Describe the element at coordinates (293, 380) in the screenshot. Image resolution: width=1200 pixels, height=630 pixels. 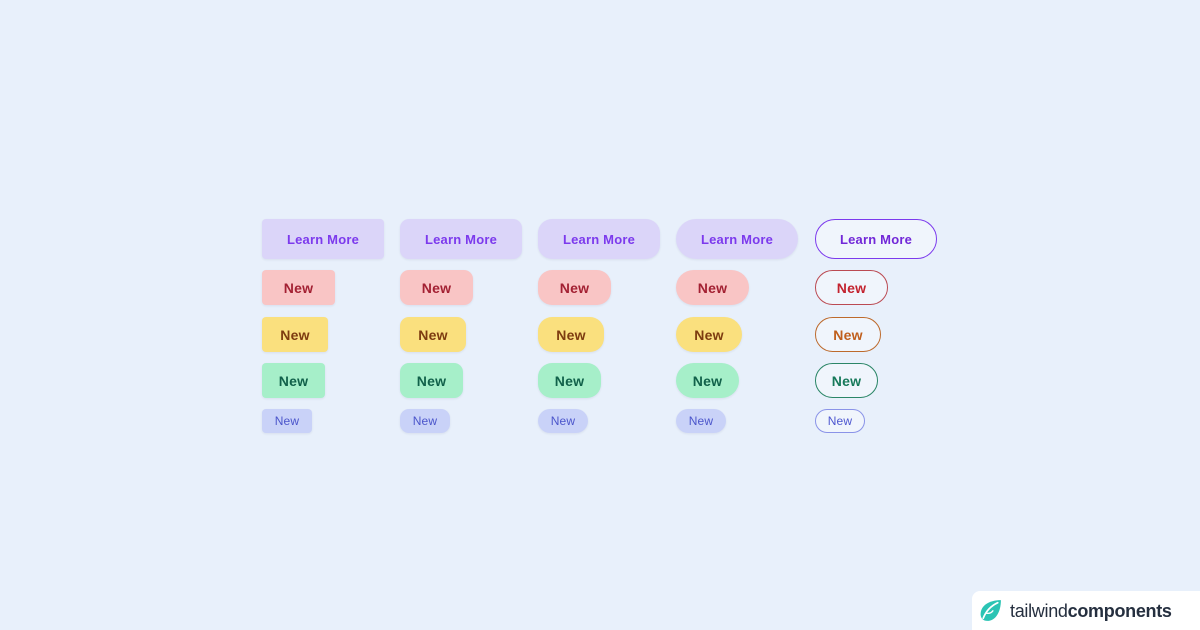
I see `badge-green-rounded-sm: New` at that location.